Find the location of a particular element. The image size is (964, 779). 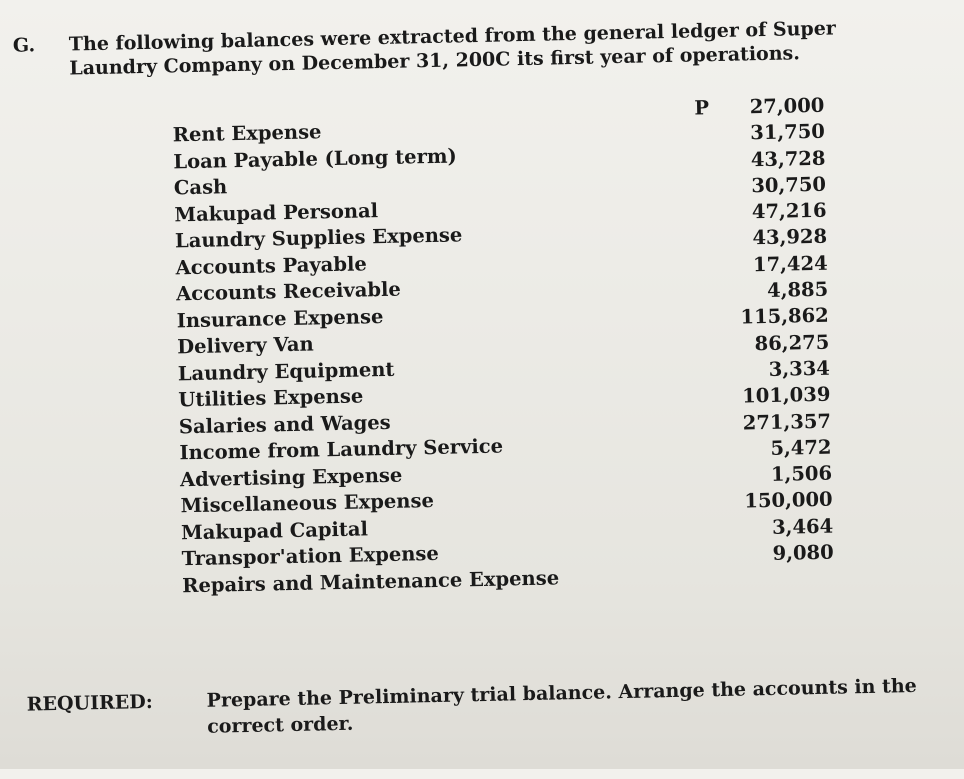

amount-value: 9,080 is located at coordinates (803, 552).